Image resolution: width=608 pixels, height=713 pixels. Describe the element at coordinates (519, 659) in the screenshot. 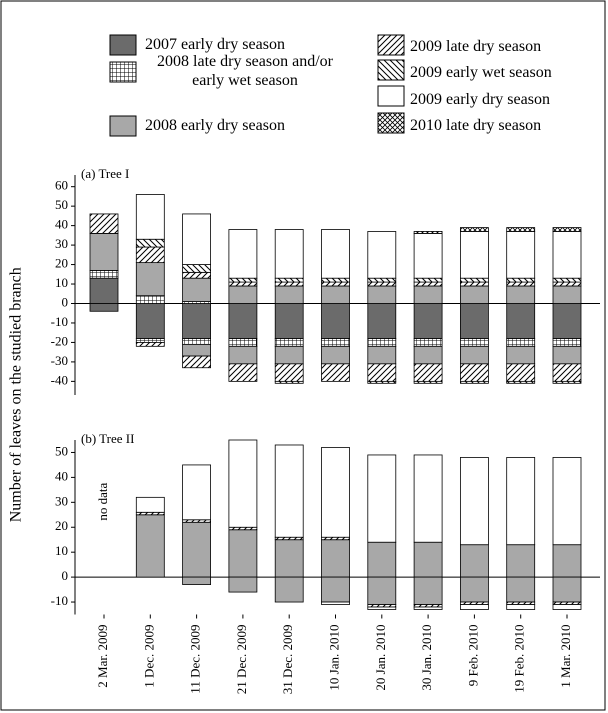

I see `x-tick-label: 19 Feb. 2010` at that location.